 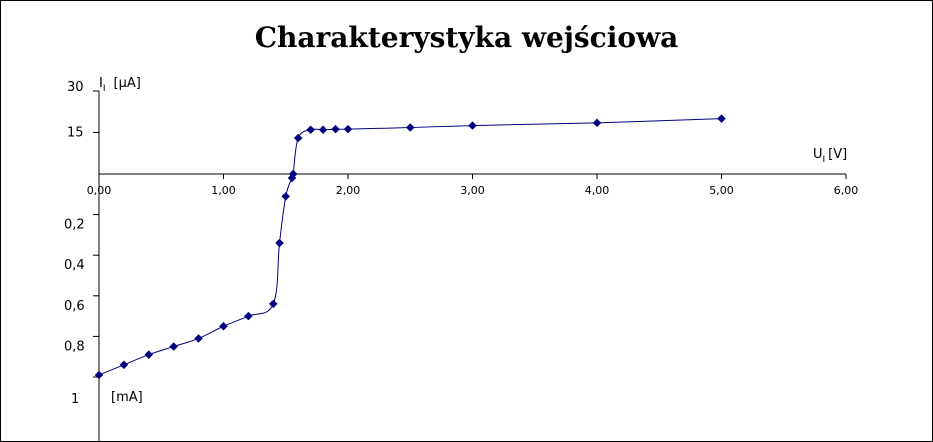 I want to click on x-tick-label: 2,00, so click(x=348, y=190).